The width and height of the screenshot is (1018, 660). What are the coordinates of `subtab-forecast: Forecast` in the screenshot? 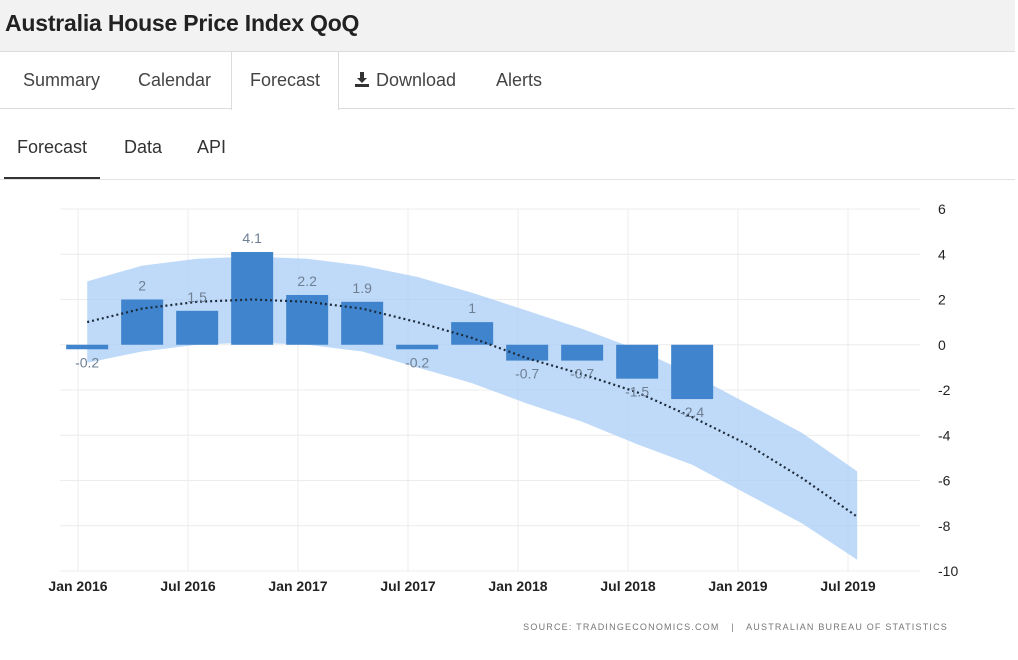 It's located at (52, 158).